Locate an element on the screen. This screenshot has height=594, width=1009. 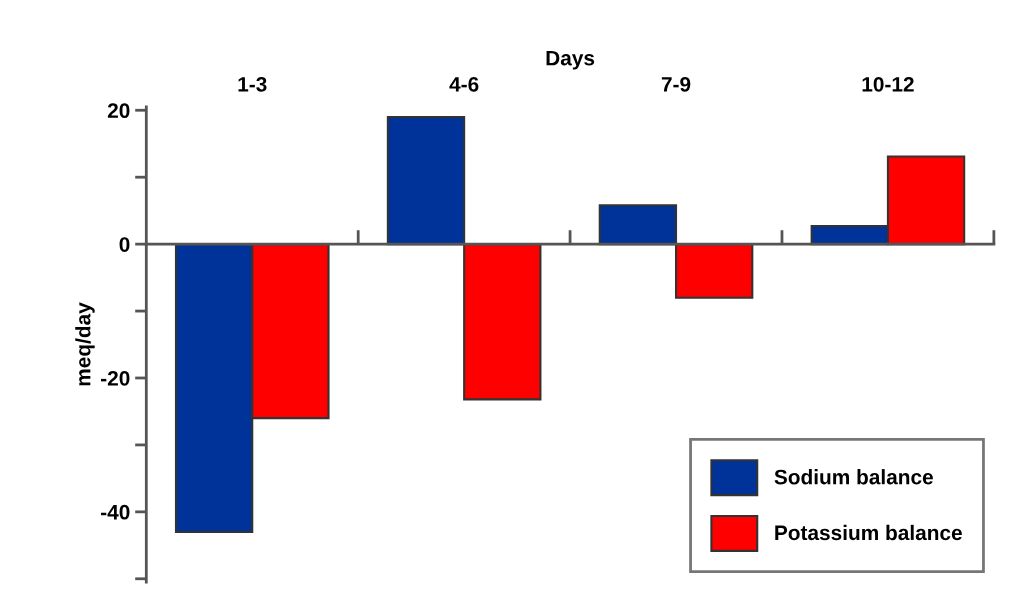
y-tick-label: -40 is located at coordinates (115, 512).